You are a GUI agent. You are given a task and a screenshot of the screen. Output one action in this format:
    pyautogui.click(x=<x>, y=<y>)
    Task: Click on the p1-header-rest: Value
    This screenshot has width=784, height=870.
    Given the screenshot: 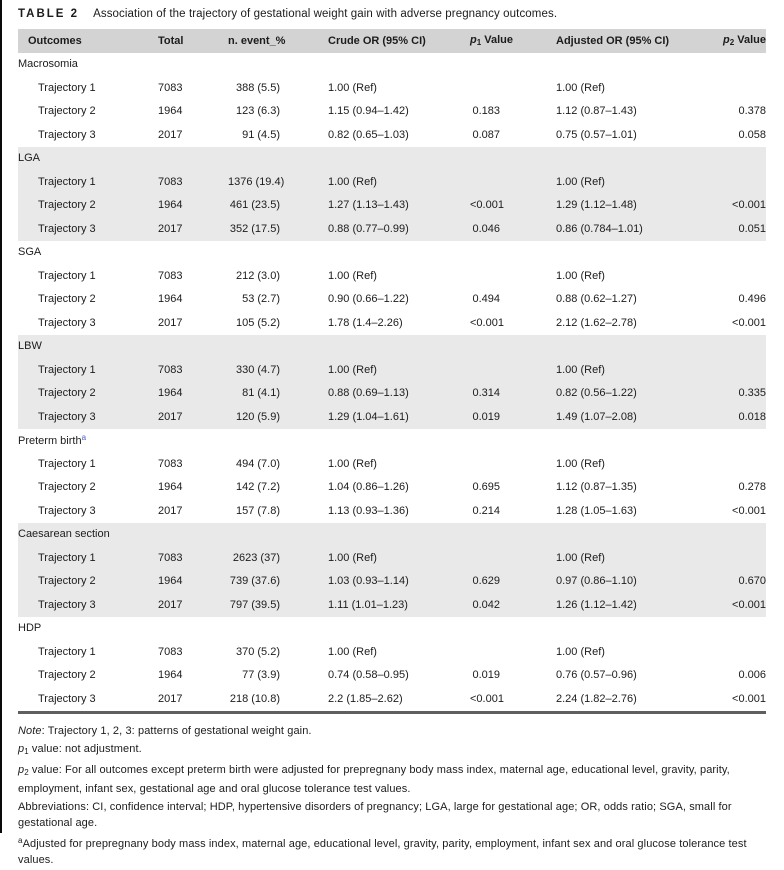 What is the action you would take?
    pyautogui.click(x=497, y=40)
    